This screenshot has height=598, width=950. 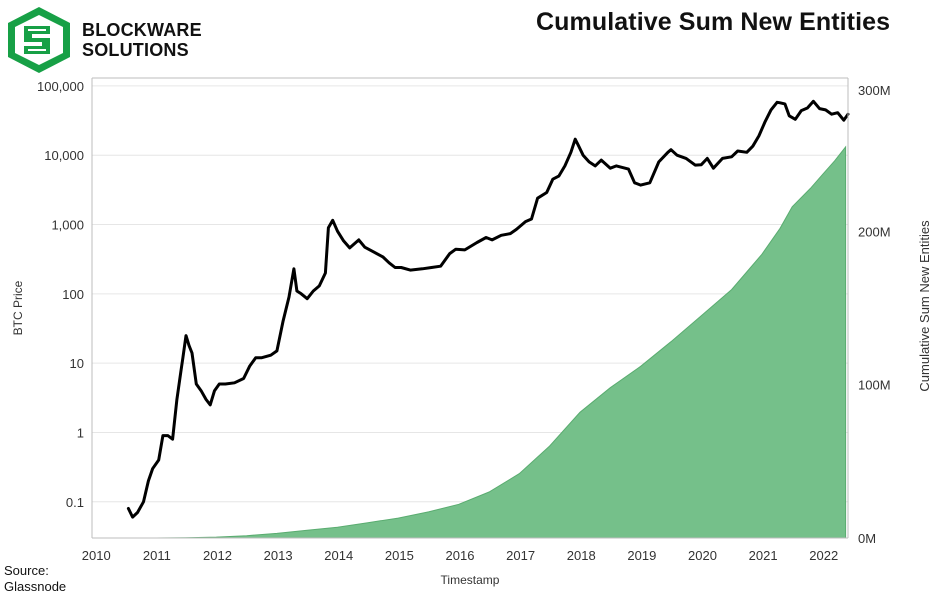 I want to click on y-left-tick-label: 10,000, so click(x=64, y=155).